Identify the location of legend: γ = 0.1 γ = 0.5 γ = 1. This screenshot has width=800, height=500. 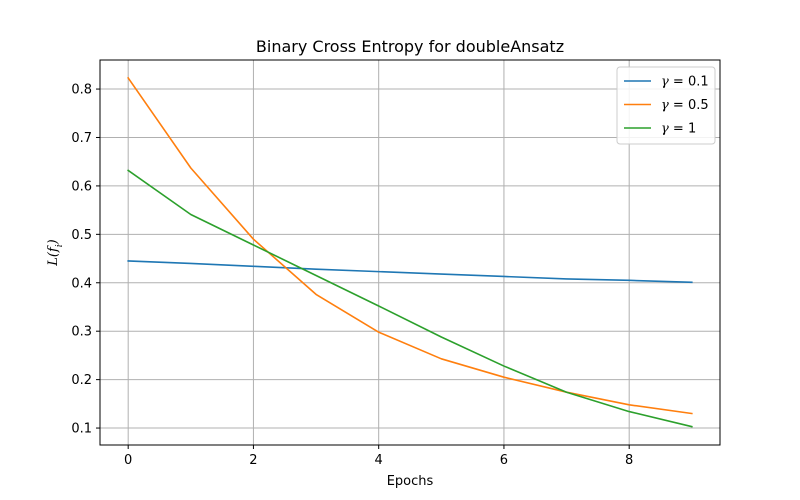
(666, 105).